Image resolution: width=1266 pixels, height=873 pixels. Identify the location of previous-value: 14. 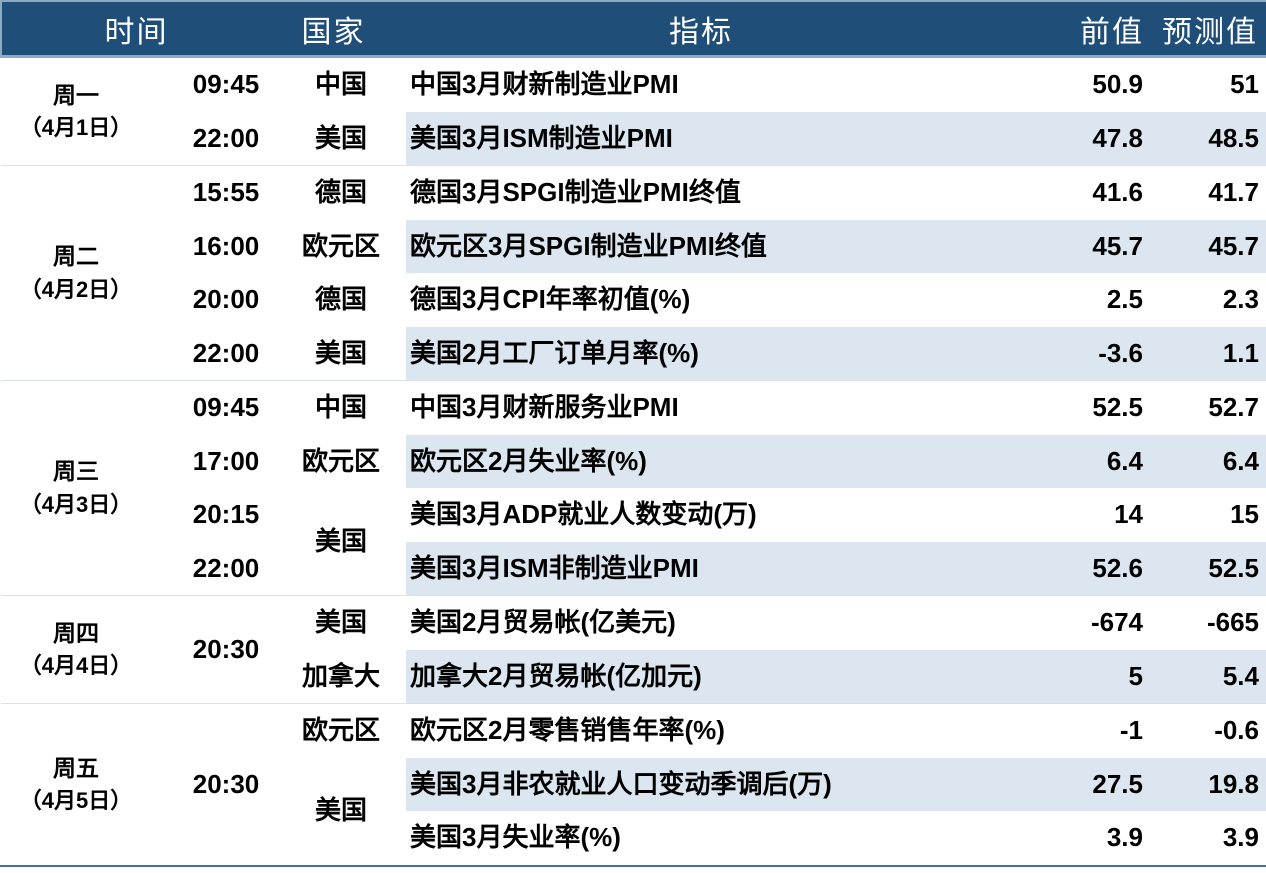
(1128, 514).